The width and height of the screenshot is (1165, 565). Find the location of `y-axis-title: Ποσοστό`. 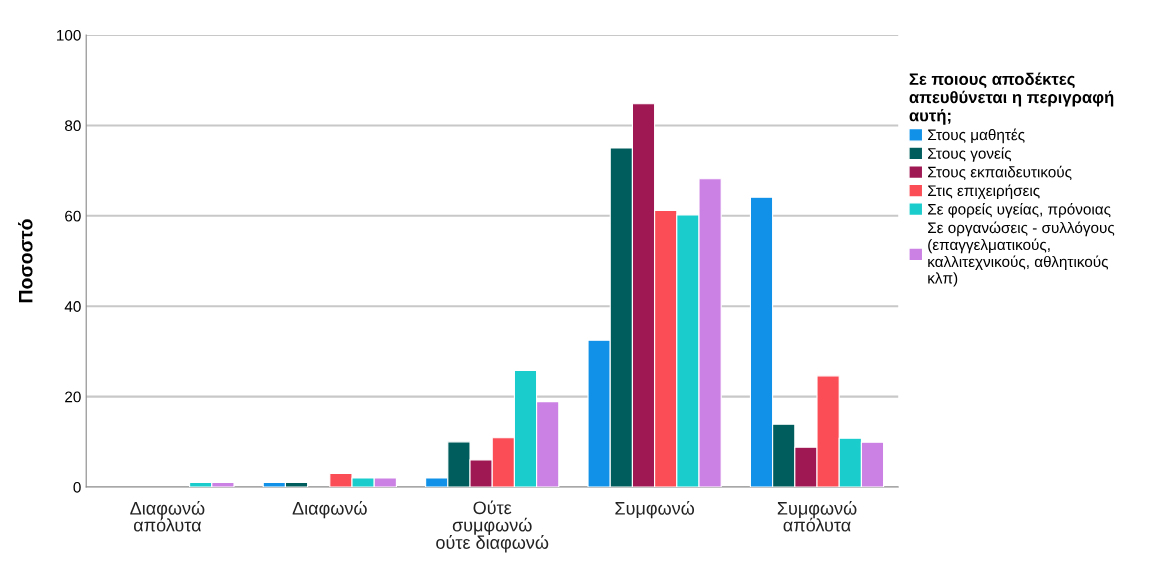

y-axis-title: Ποσοστό is located at coordinates (25, 261).